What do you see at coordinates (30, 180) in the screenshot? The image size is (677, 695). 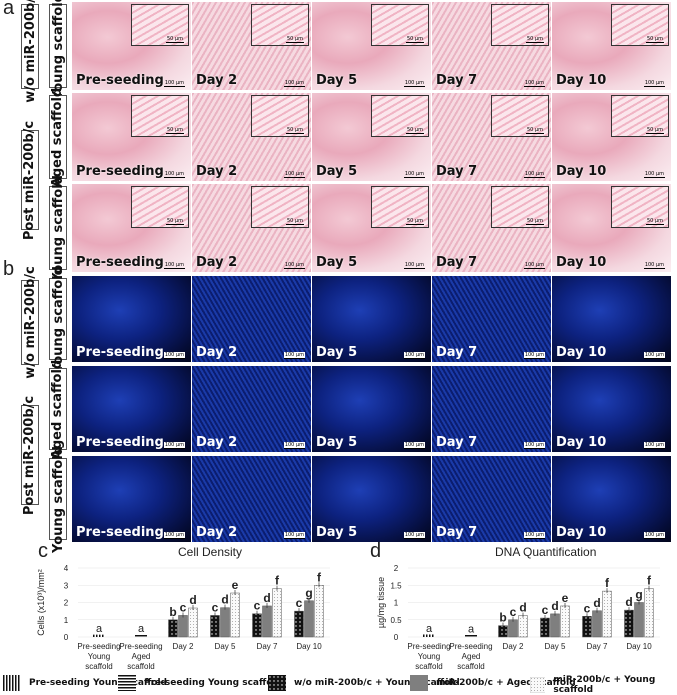 I see `group-label-post-a: Post miR-200b/c` at bounding box center [30, 180].